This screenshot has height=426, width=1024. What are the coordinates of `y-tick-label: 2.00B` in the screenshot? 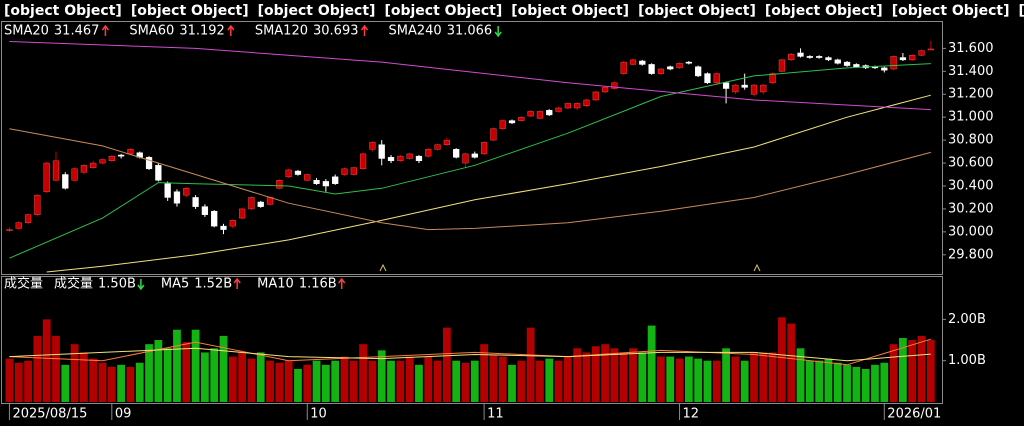 It's located at (967, 319).